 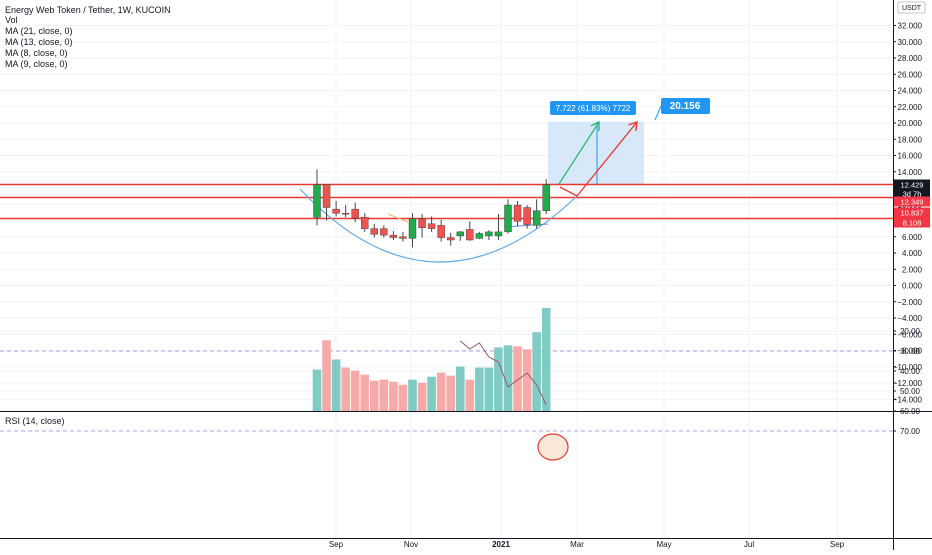 What do you see at coordinates (910, 139) in the screenshot?
I see `price-tick-label: 18.000` at bounding box center [910, 139].